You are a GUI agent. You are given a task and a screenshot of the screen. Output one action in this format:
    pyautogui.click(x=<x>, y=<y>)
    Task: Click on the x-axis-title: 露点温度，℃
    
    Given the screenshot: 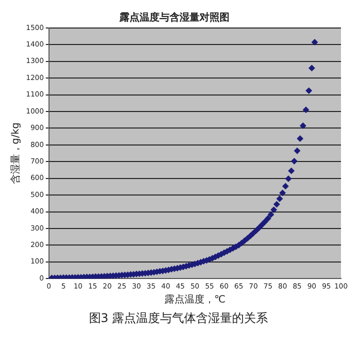 What is the action you would take?
    pyautogui.click(x=195, y=300)
    